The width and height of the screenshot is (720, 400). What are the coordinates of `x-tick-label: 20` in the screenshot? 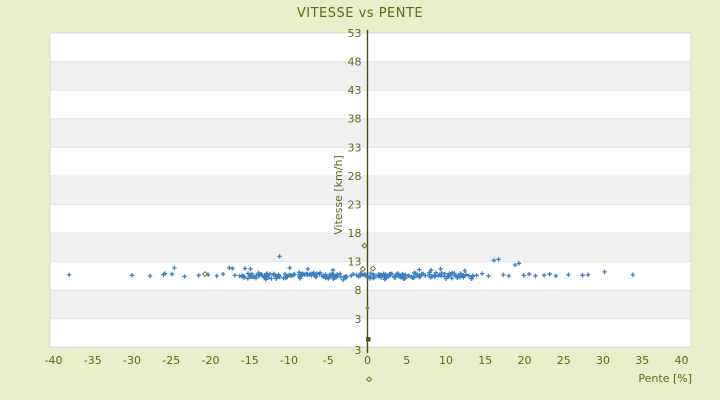 It's located at (525, 360).